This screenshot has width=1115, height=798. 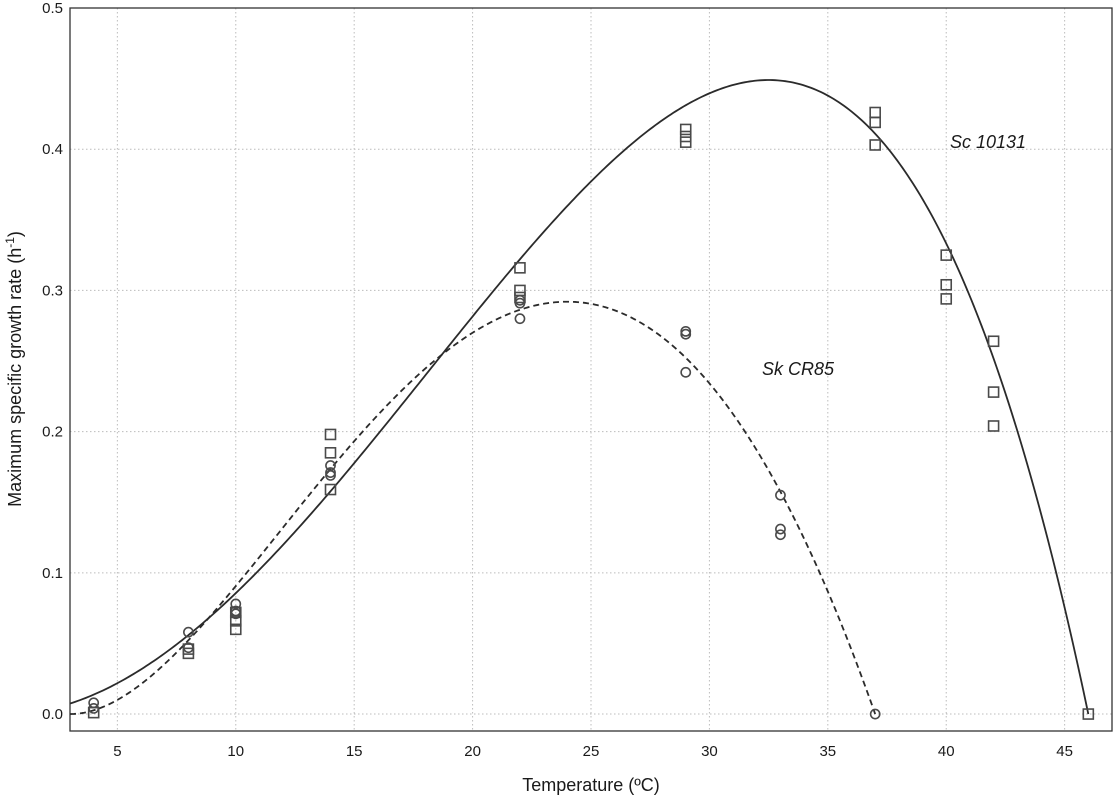 I want to click on y-tick-label: 0.3, so click(x=52, y=290).